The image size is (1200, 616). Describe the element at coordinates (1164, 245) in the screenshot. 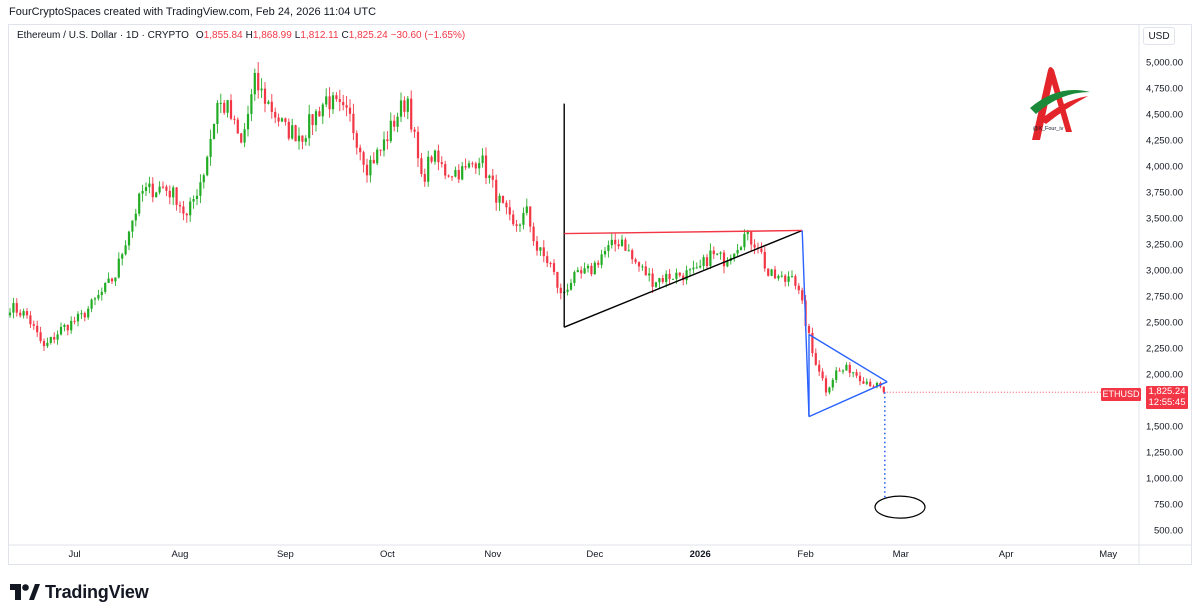

I see `y-tick-label: 3,250.00` at that location.